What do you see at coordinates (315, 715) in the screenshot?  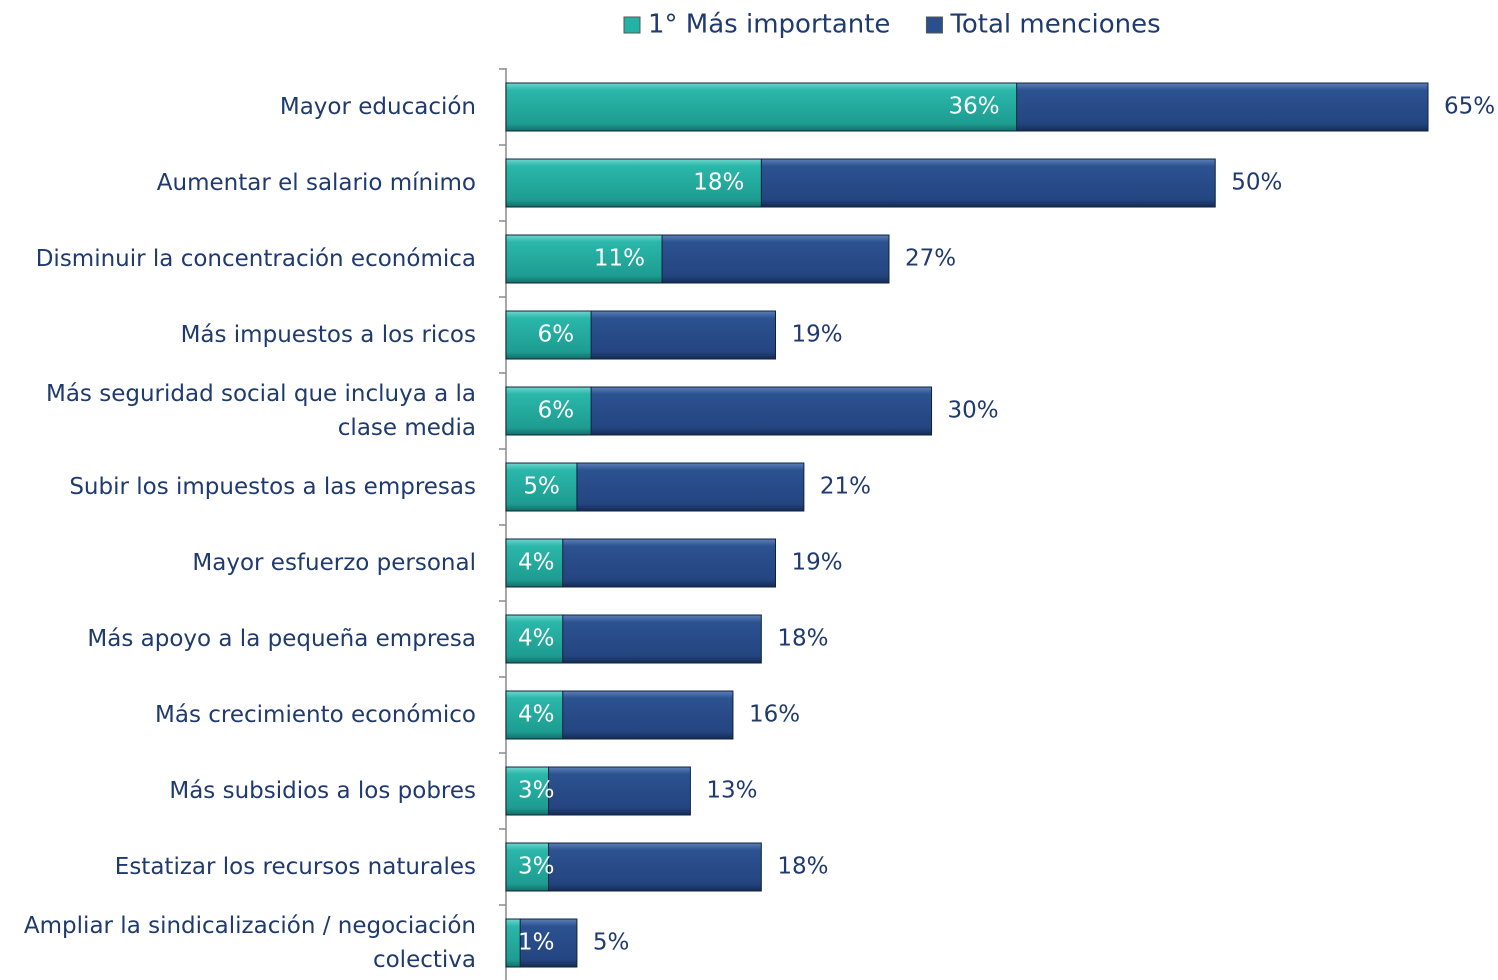 I see `category-label: Más crecimiento económico` at bounding box center [315, 715].